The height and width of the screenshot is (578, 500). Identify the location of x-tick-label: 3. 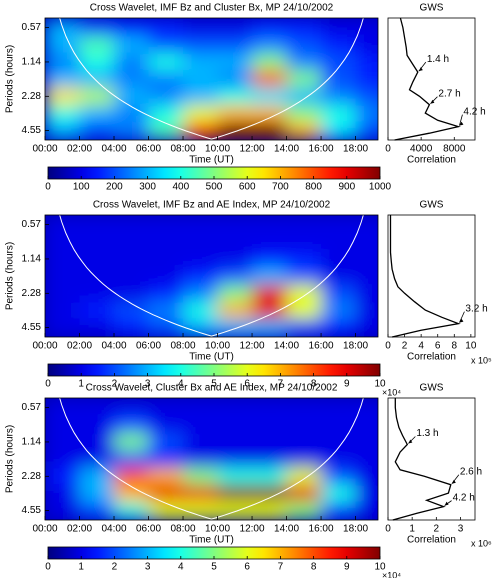
(461, 529).